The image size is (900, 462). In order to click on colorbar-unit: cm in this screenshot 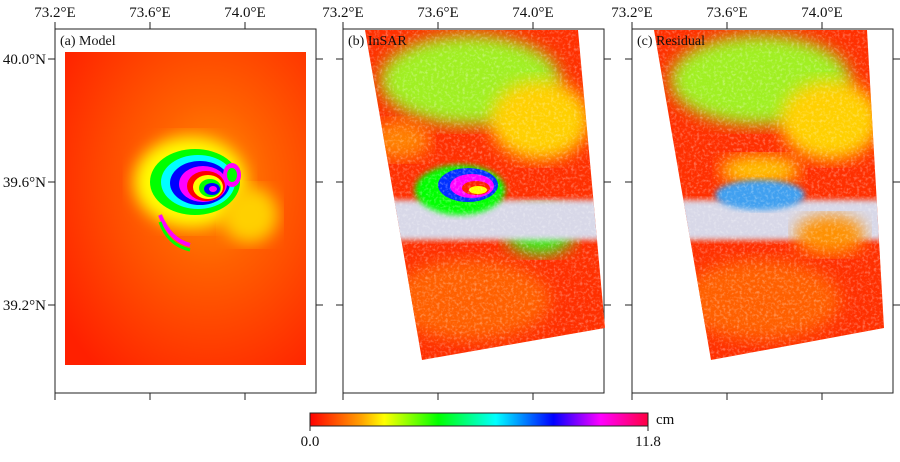, I will do `click(665, 420)`.